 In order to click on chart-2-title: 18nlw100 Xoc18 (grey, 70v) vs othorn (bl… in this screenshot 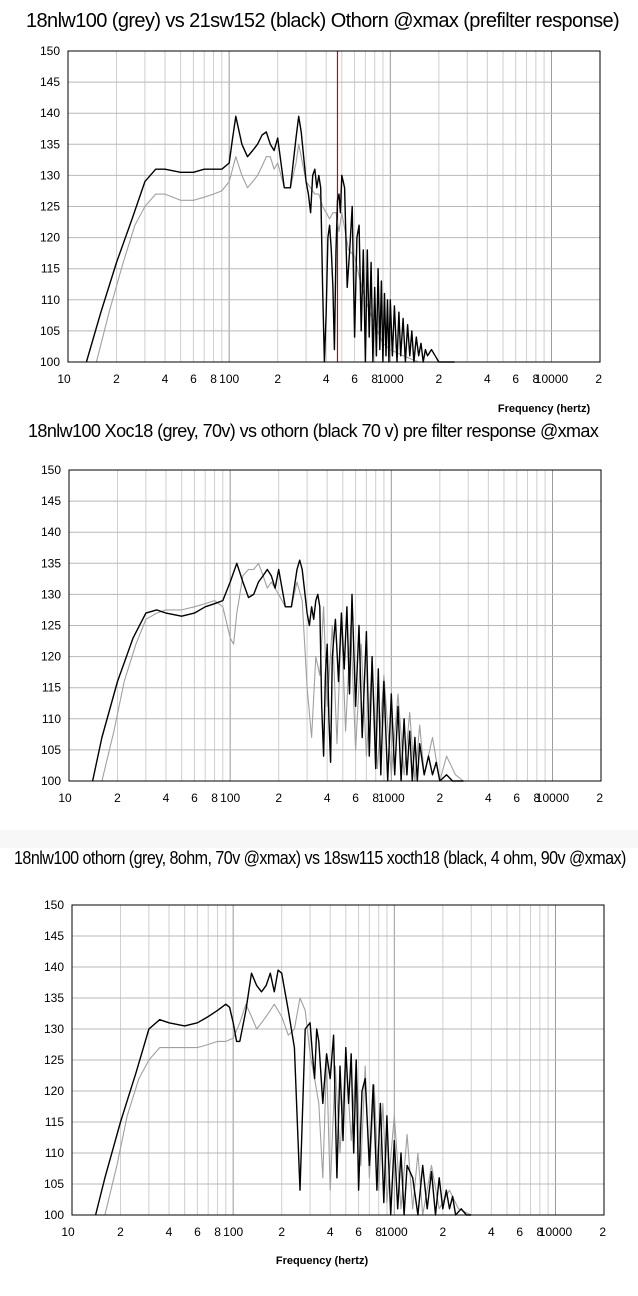, I will do `click(313, 431)`.